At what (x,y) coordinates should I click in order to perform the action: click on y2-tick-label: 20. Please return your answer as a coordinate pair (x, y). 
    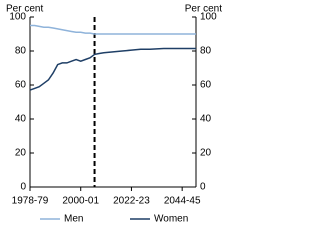
    Looking at the image, I should click on (206, 153).